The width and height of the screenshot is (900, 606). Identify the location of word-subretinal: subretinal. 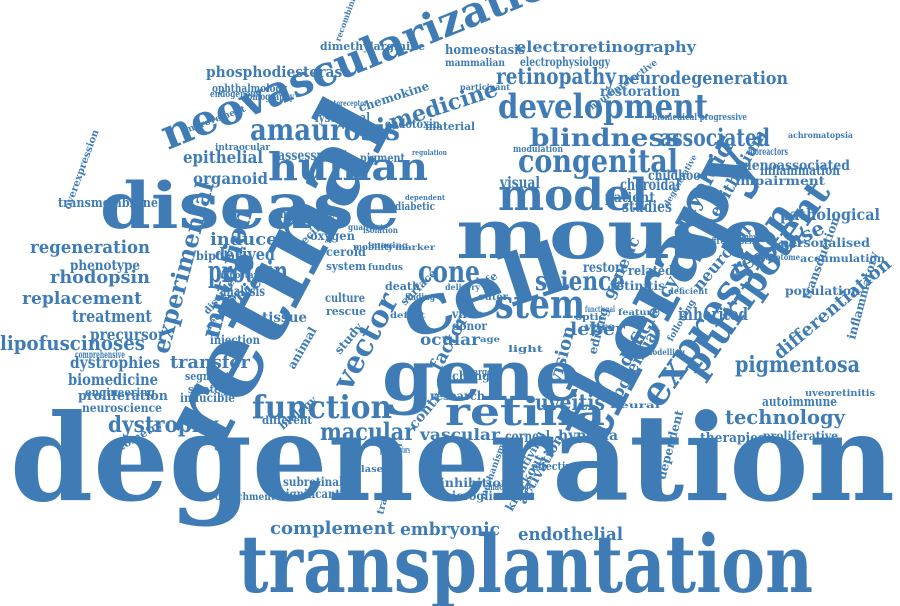
(313, 482).